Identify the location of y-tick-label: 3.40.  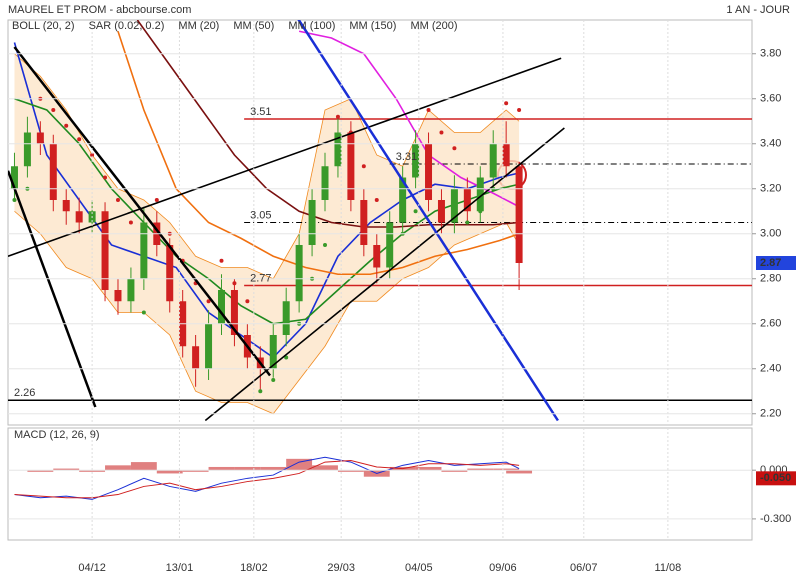
(770, 144).